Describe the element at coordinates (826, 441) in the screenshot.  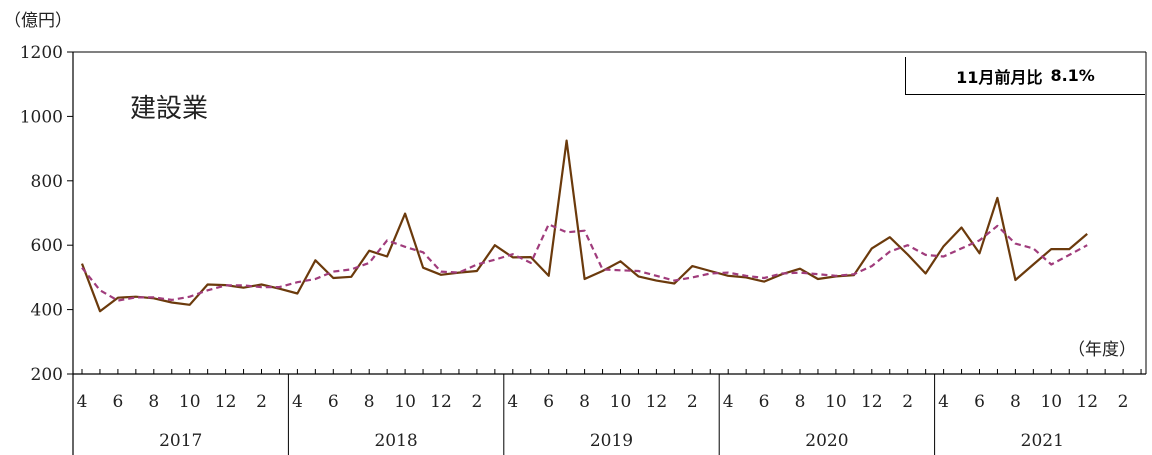
I see `x-year-label: 2020` at that location.